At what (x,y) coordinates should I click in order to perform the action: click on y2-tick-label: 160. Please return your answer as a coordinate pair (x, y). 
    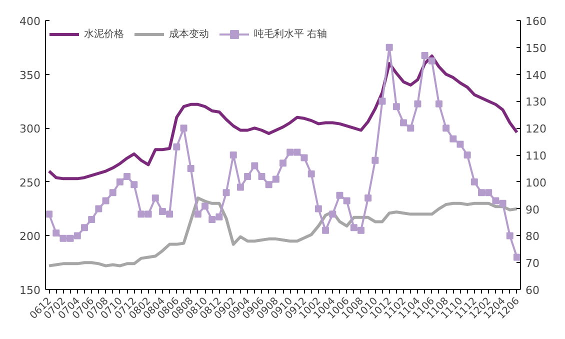
    Looking at the image, I should click on (536, 21).